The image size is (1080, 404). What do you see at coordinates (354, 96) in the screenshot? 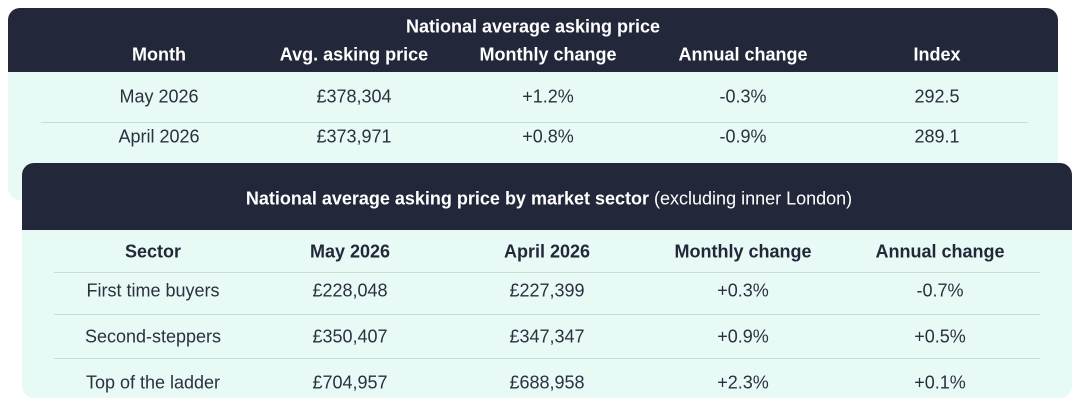
I see `table-cell: £378,304` at bounding box center [354, 96].